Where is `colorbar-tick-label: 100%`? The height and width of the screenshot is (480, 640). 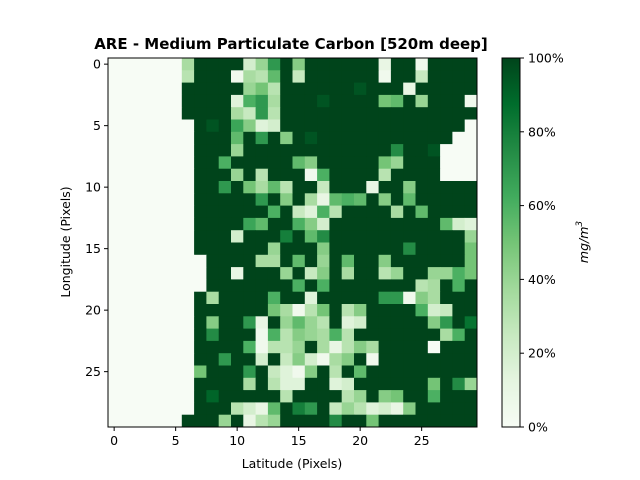
colorbar-tick-label: 100% is located at coordinates (546, 58).